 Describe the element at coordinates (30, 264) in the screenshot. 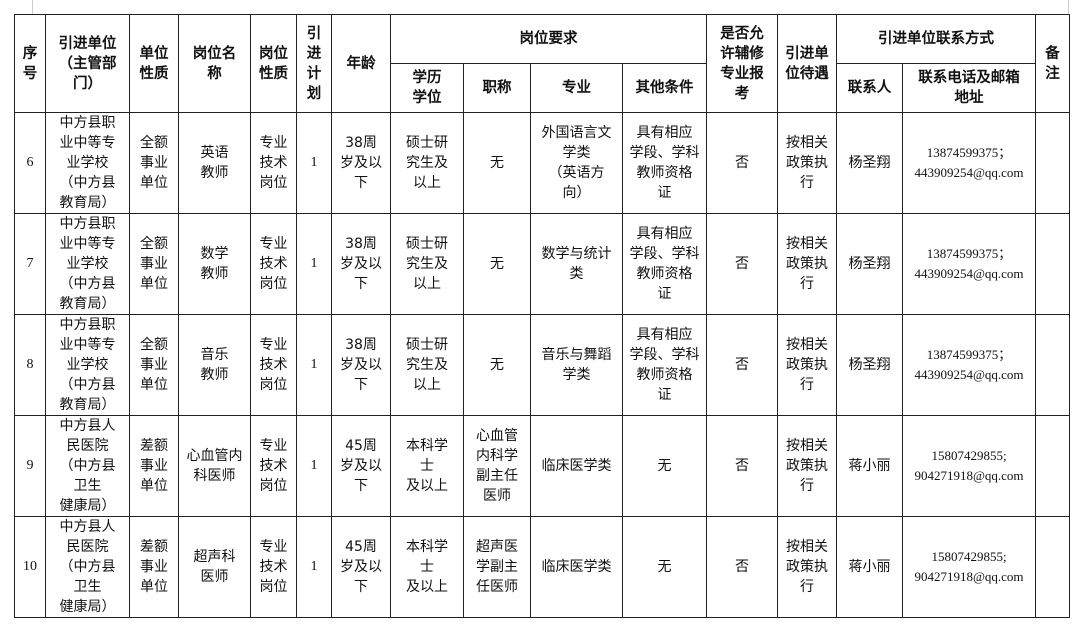

I see `cell-seq: 7` at that location.